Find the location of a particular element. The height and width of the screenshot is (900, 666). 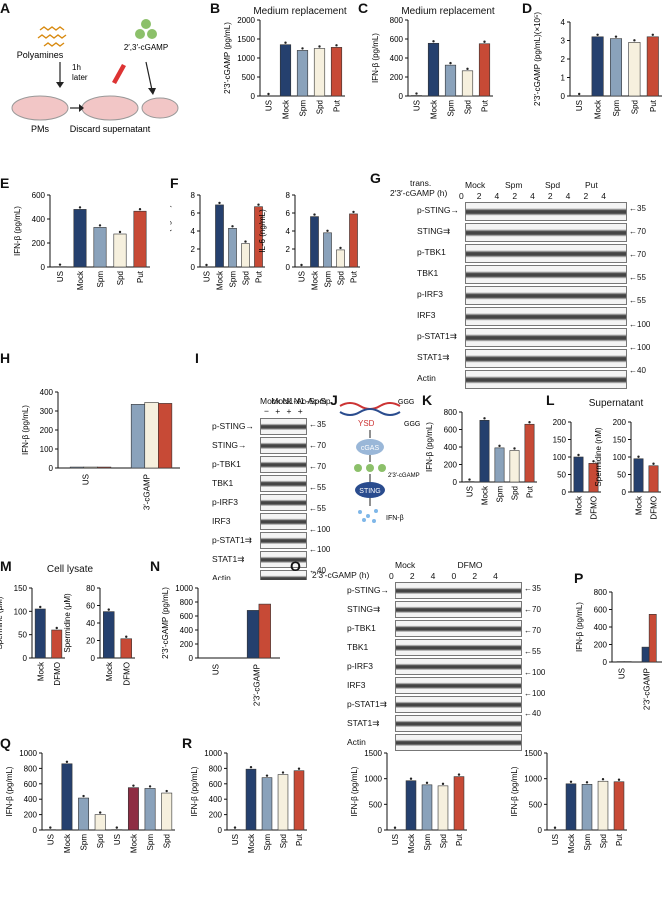

treatment-sign: − is located at coordinates (266, 411).